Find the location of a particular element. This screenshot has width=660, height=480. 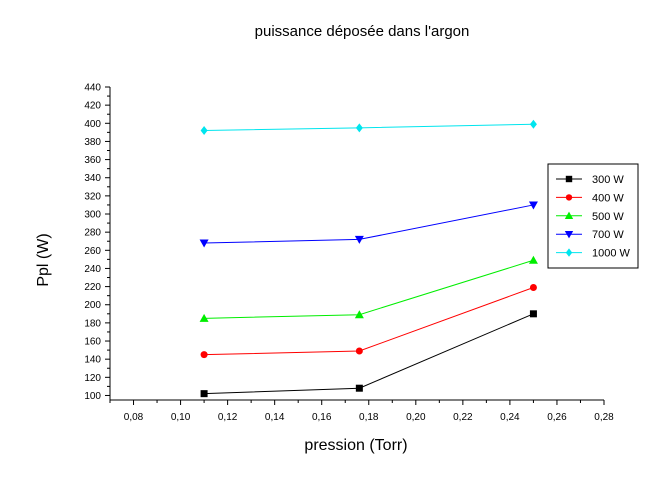

y-tick-label: 120 is located at coordinates (92, 378).